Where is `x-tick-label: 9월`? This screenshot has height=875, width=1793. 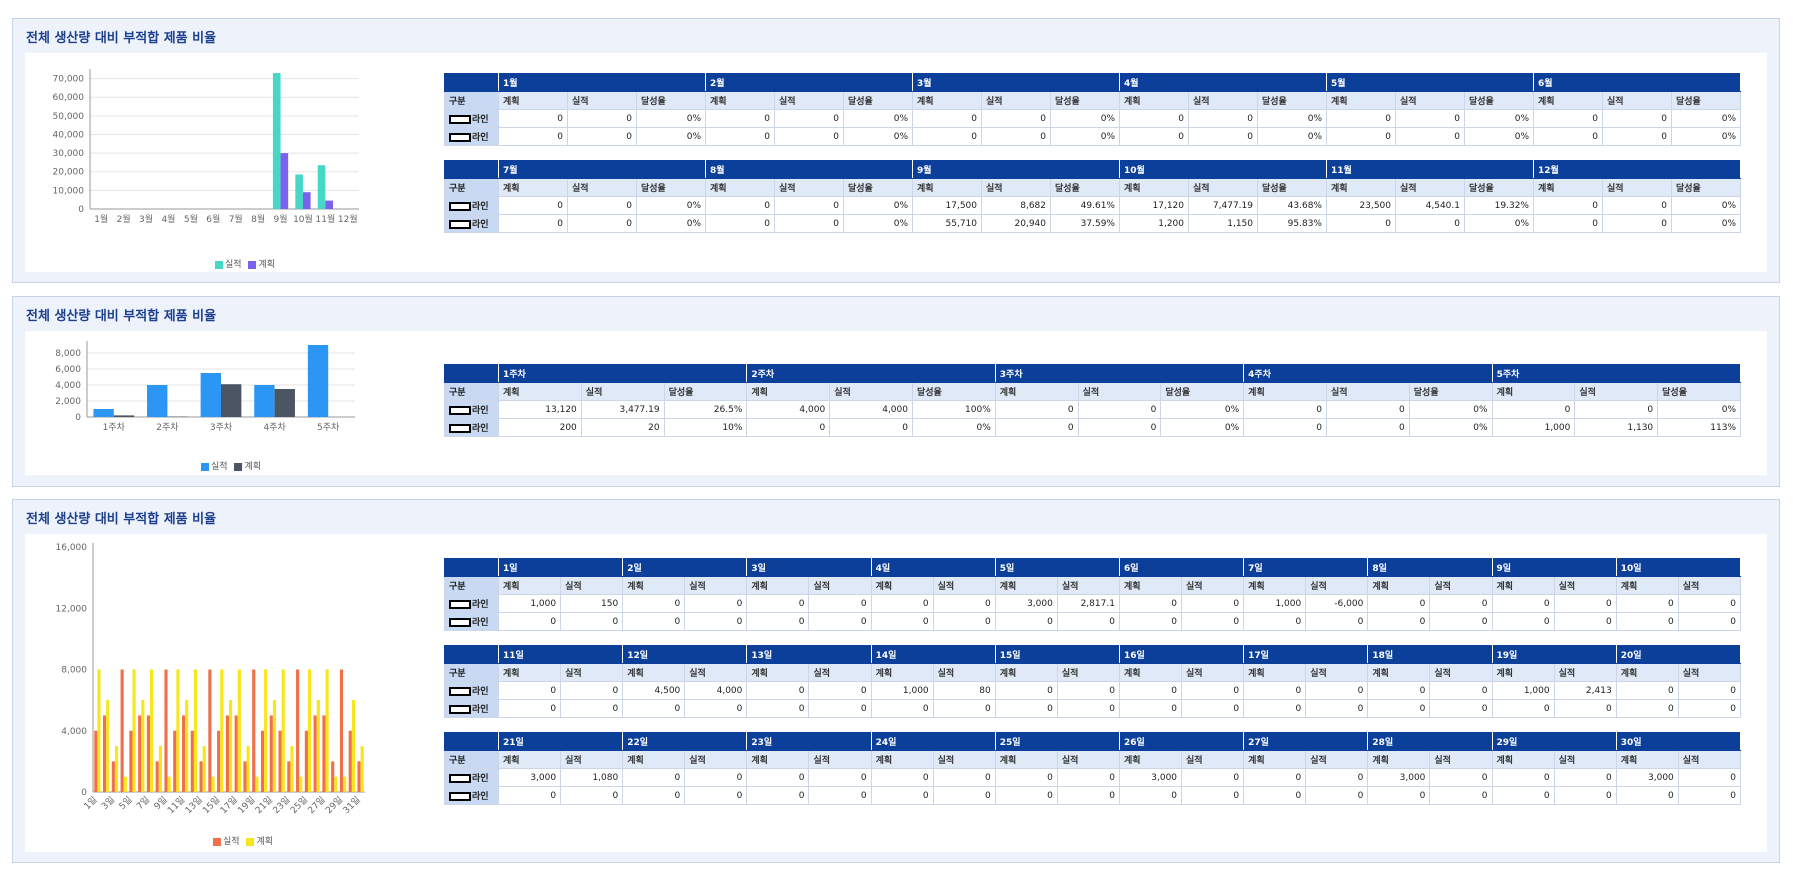
x-tick-label: 9월 is located at coordinates (281, 219).